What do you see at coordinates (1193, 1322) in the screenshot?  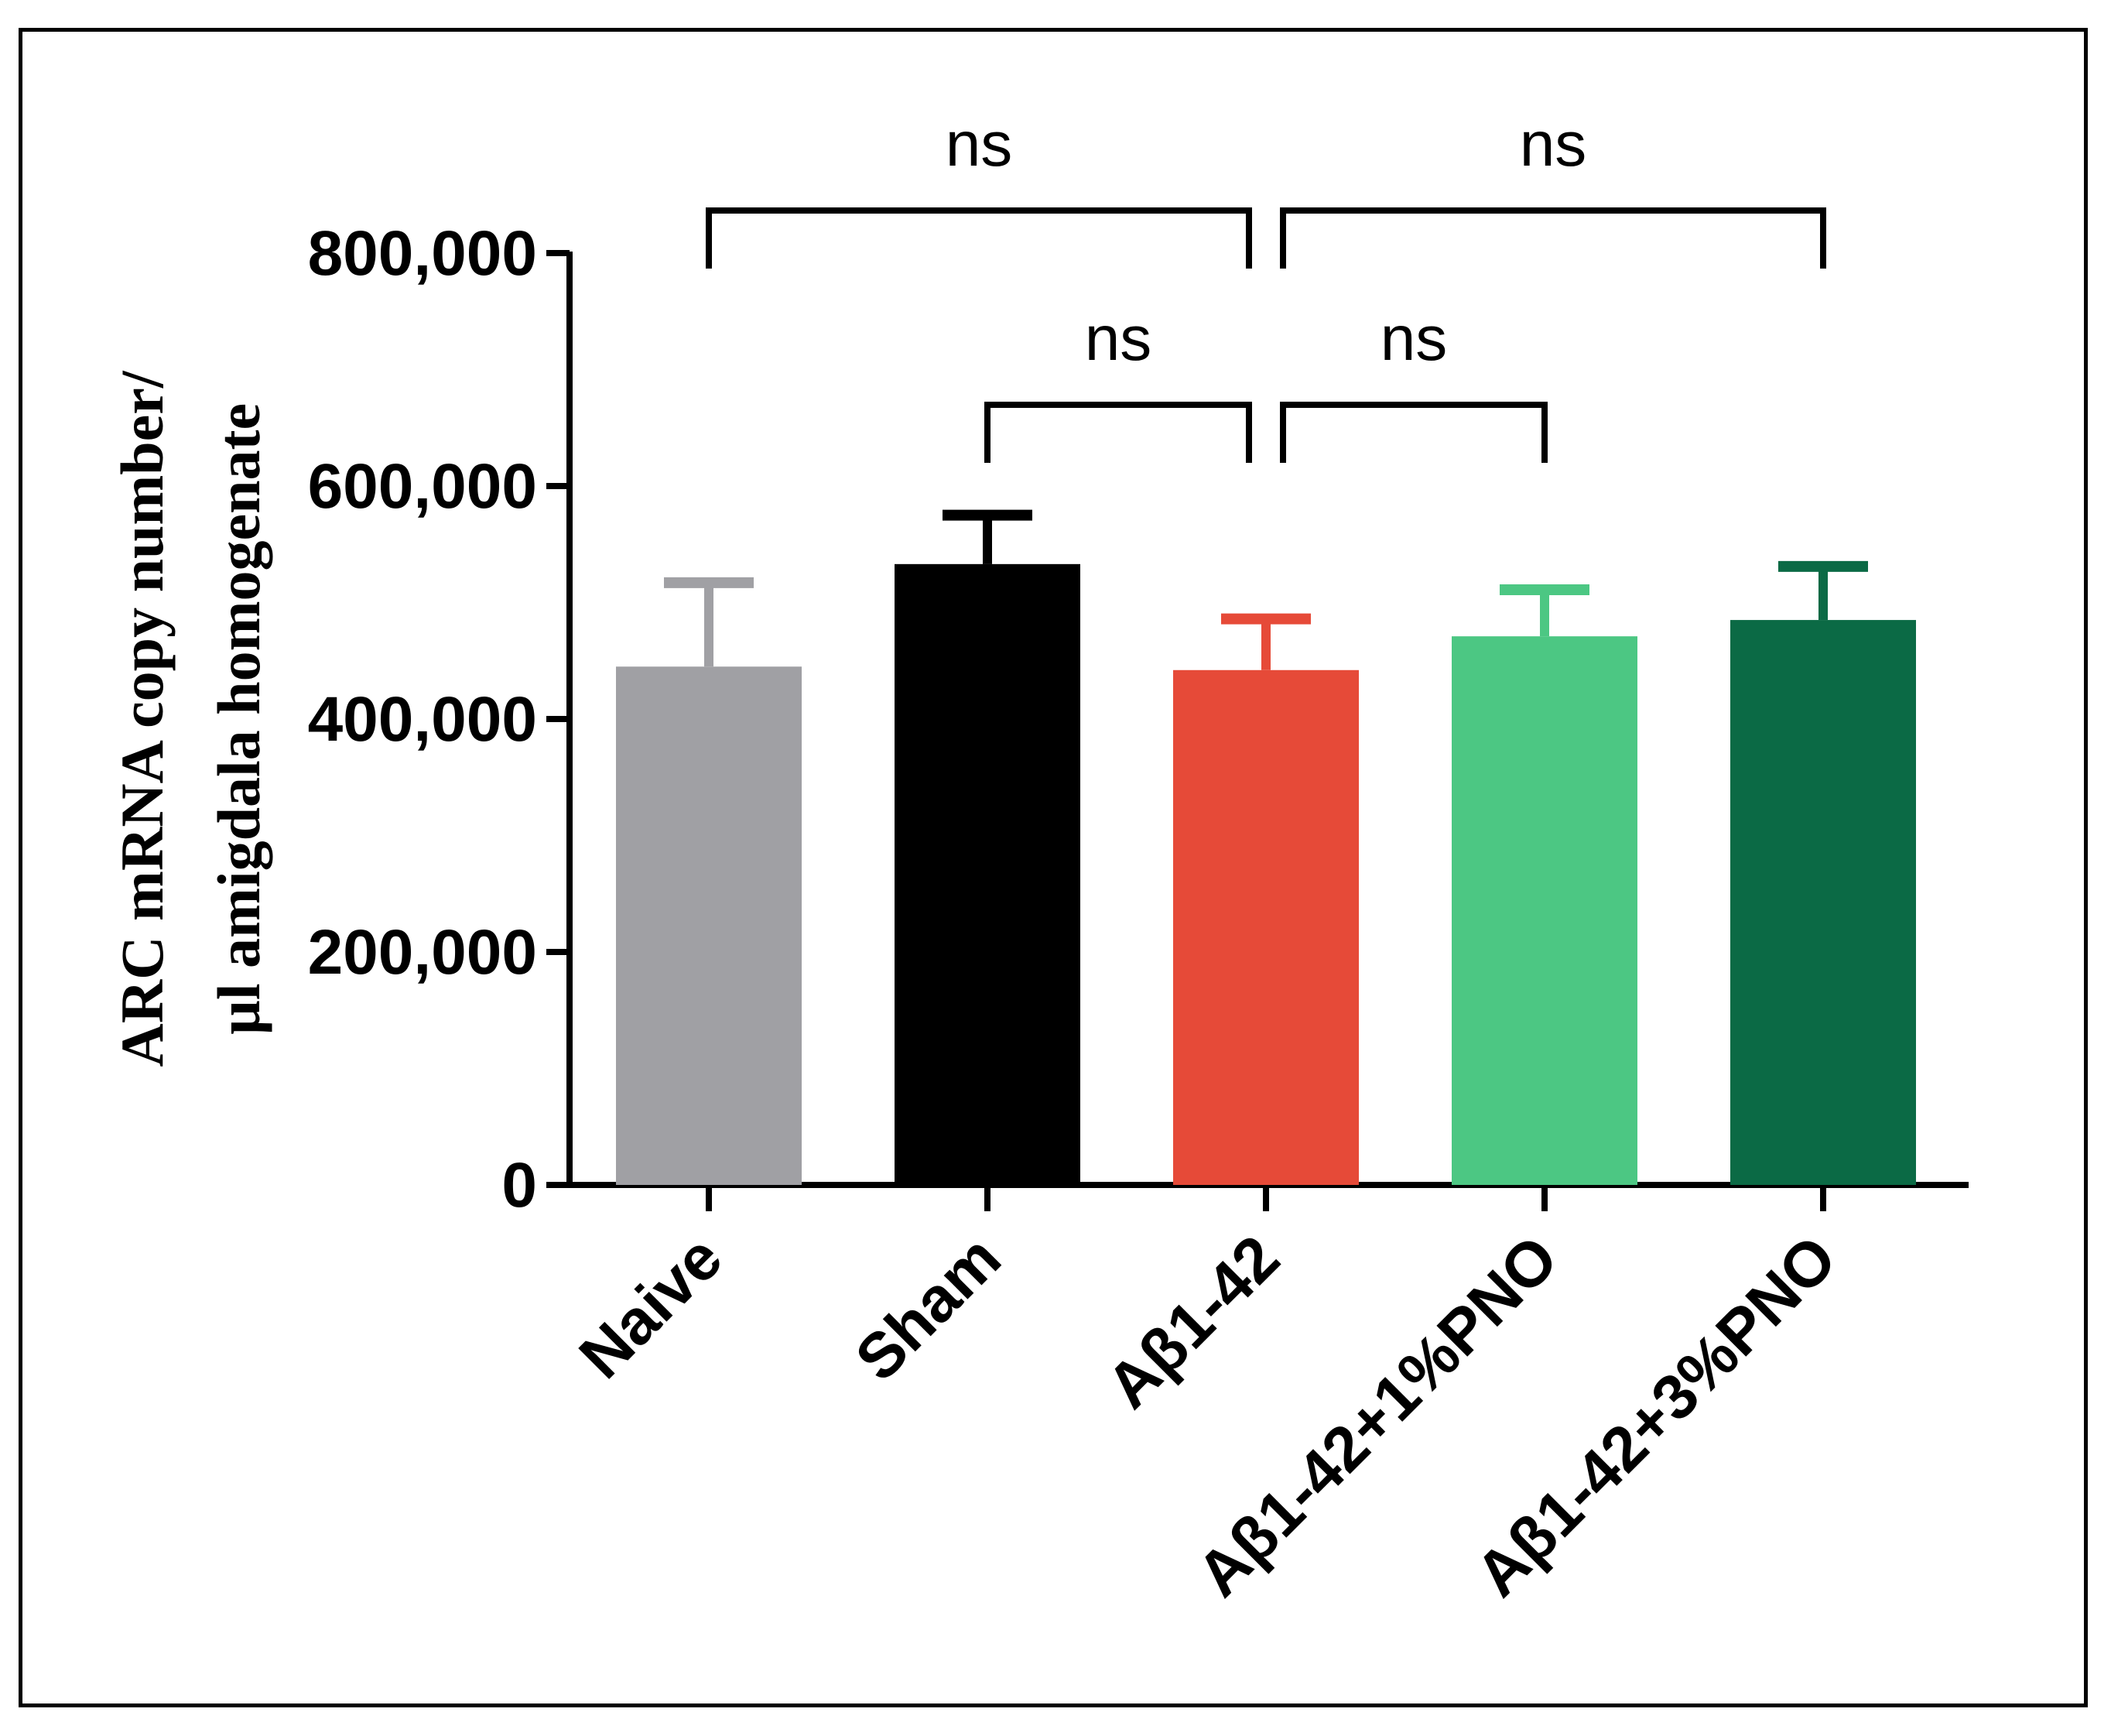 I see `x-category-label: Aβ1-42` at bounding box center [1193, 1322].